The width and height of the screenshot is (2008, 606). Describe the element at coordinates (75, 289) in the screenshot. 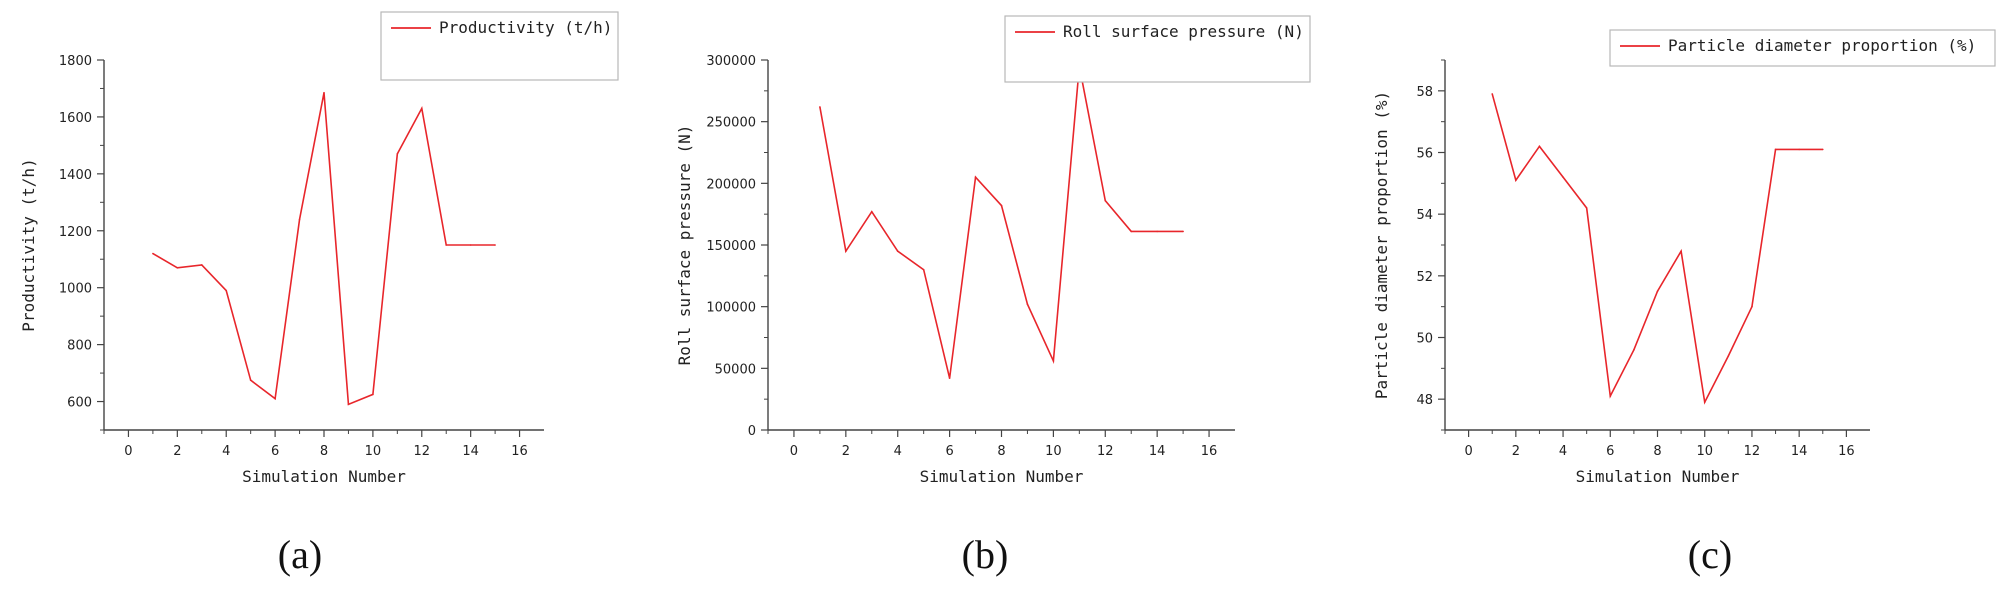

I see `y-tick-label: 1000` at that location.